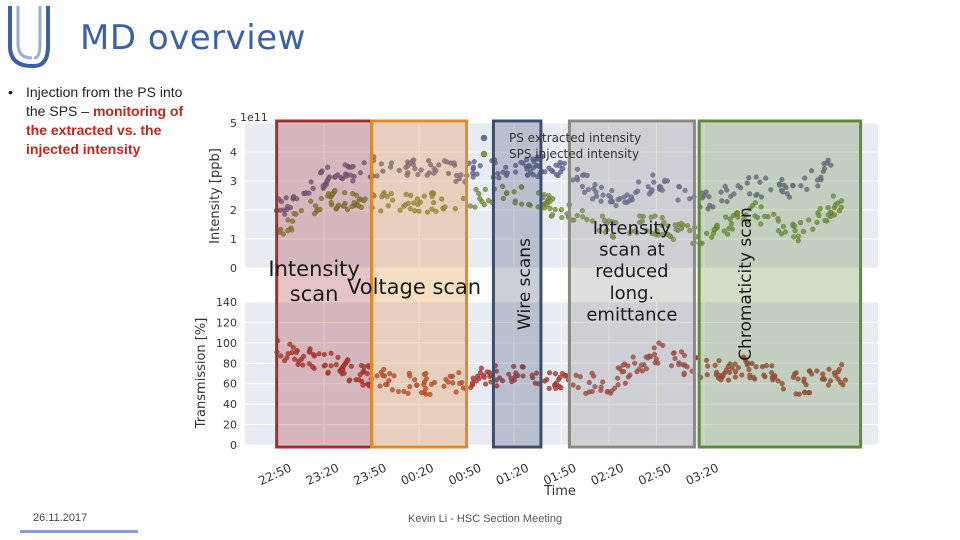  What do you see at coordinates (79, 531) in the screenshot?
I see `footer-accent-line` at bounding box center [79, 531].